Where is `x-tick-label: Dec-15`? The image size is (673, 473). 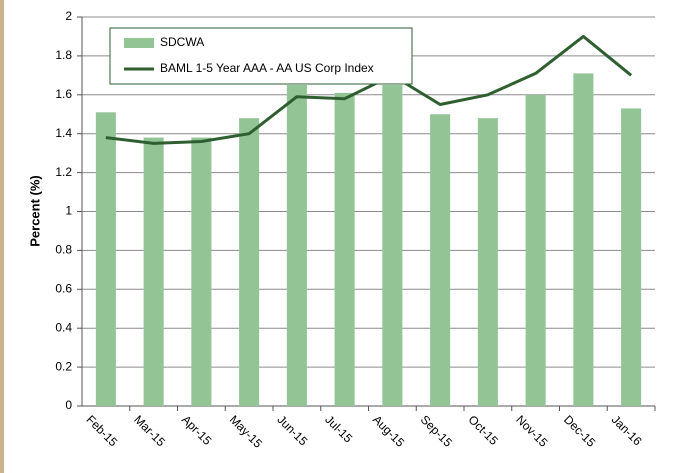 x-tick-label: Dec-15 is located at coordinates (579, 430).